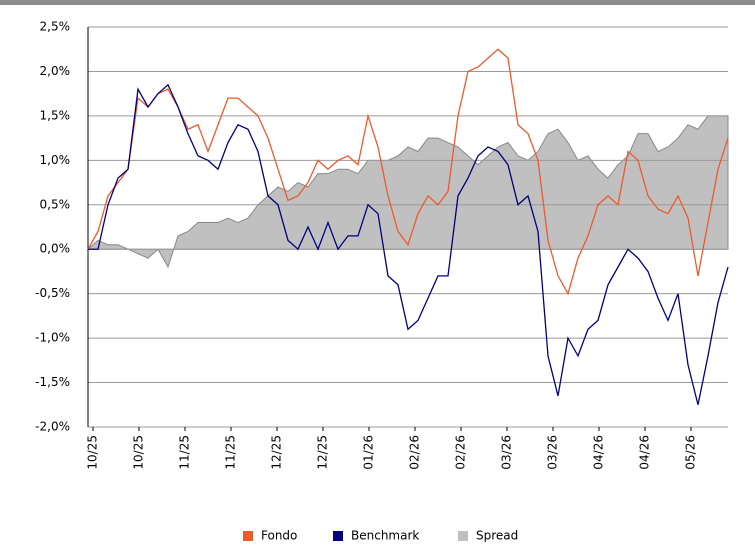  Describe the element at coordinates (55, 115) in the screenshot. I see `y-tick-label: 1,5%` at that location.